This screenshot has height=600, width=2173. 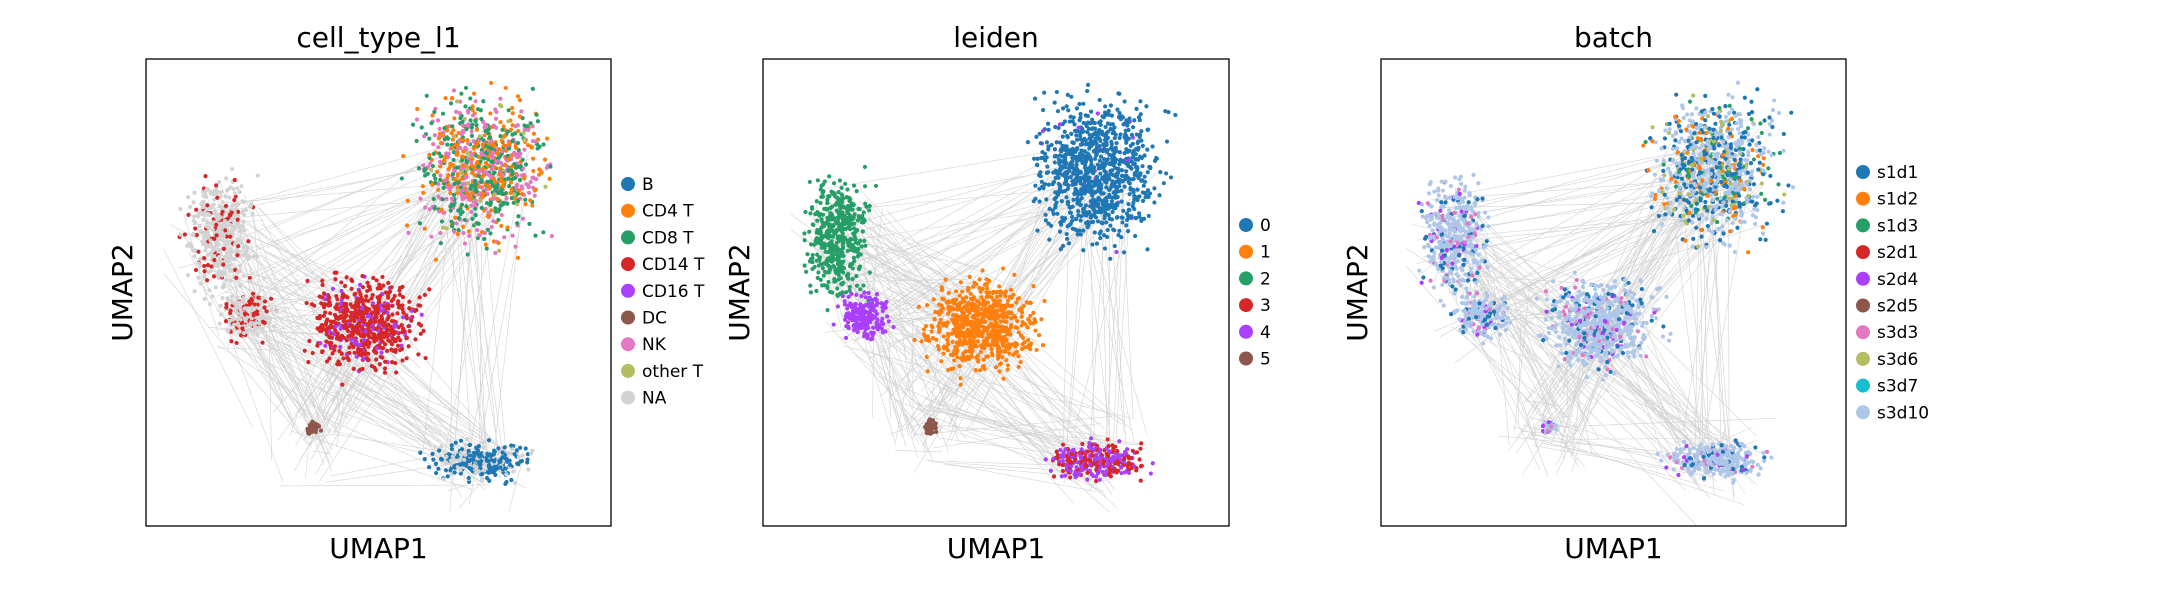 I want to click on y-axis-label: UMAP2, so click(x=122, y=292).